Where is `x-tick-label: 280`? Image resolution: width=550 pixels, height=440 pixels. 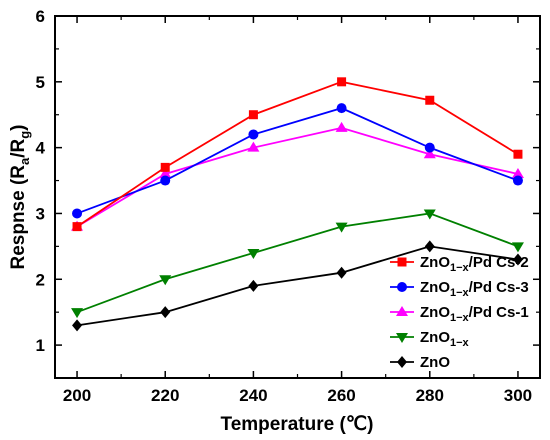
x-tick-label: 280 is located at coordinates (430, 395).